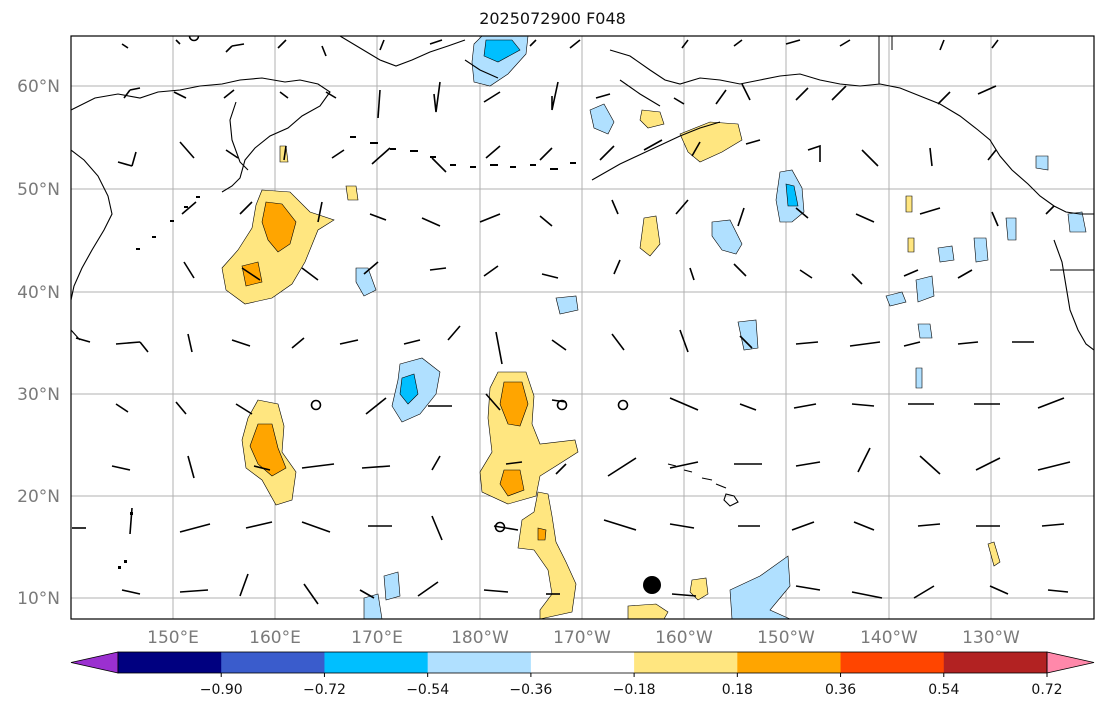  What do you see at coordinates (786, 638) in the screenshot?
I see `lon-label: 150°W` at bounding box center [786, 638].